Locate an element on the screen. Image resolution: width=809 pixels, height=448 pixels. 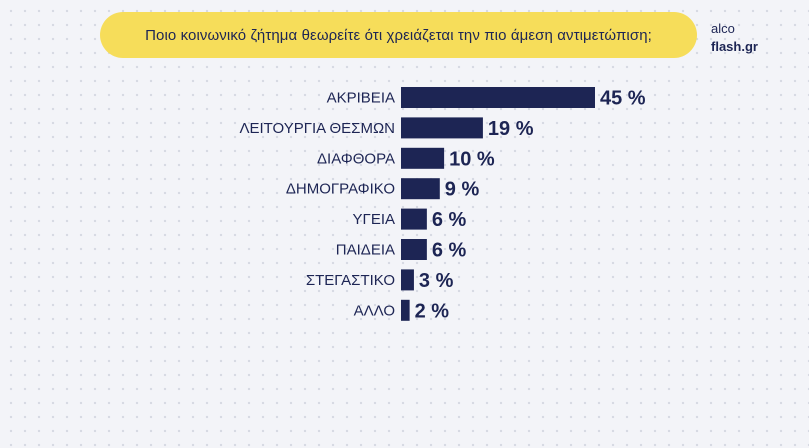
category-label-4: ΥΓΕΙΑ is located at coordinates (374, 219).